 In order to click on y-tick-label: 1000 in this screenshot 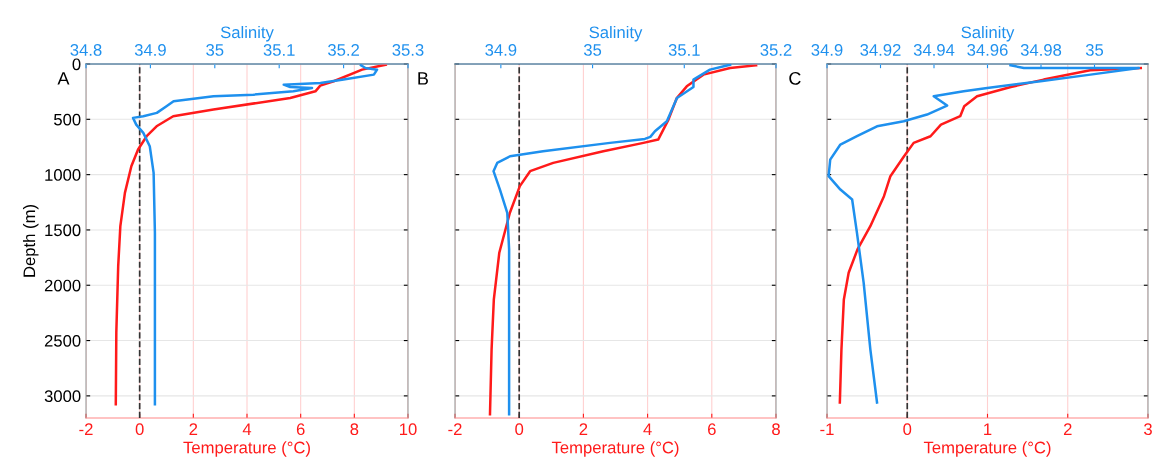, I will do `click(63, 175)`.